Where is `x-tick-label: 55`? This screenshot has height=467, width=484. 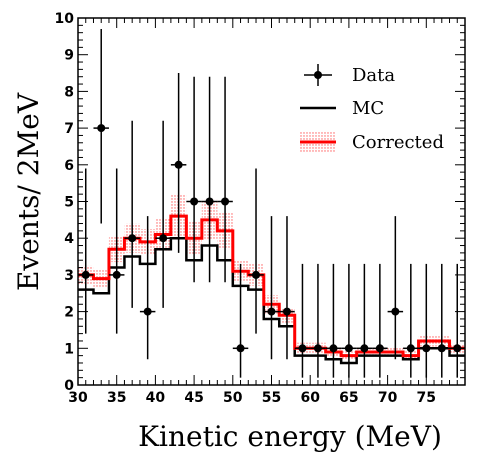
x-tick-label: 55 is located at coordinates (271, 398).